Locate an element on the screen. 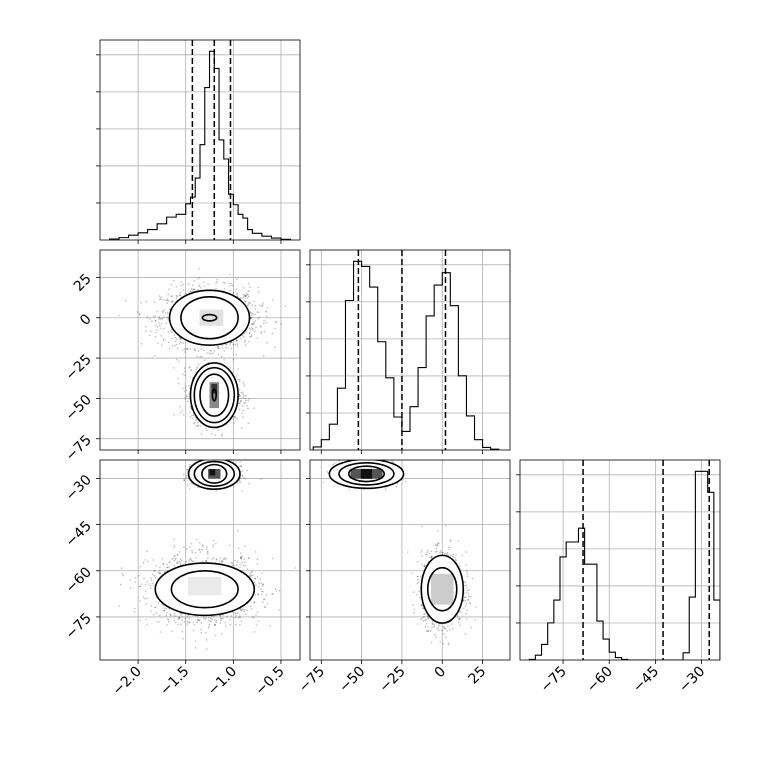 Image resolution: width=760 pixels, height=760 pixels. density-cell is located at coordinates (211, 317).